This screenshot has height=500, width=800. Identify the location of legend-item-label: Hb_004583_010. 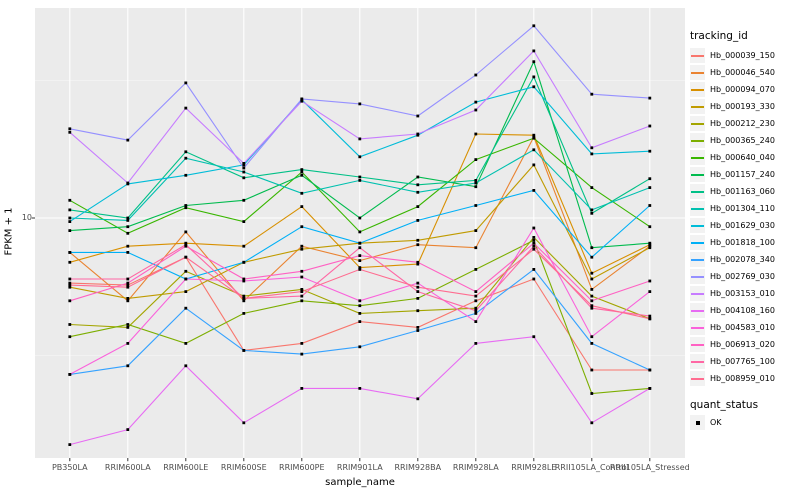
(742, 327).